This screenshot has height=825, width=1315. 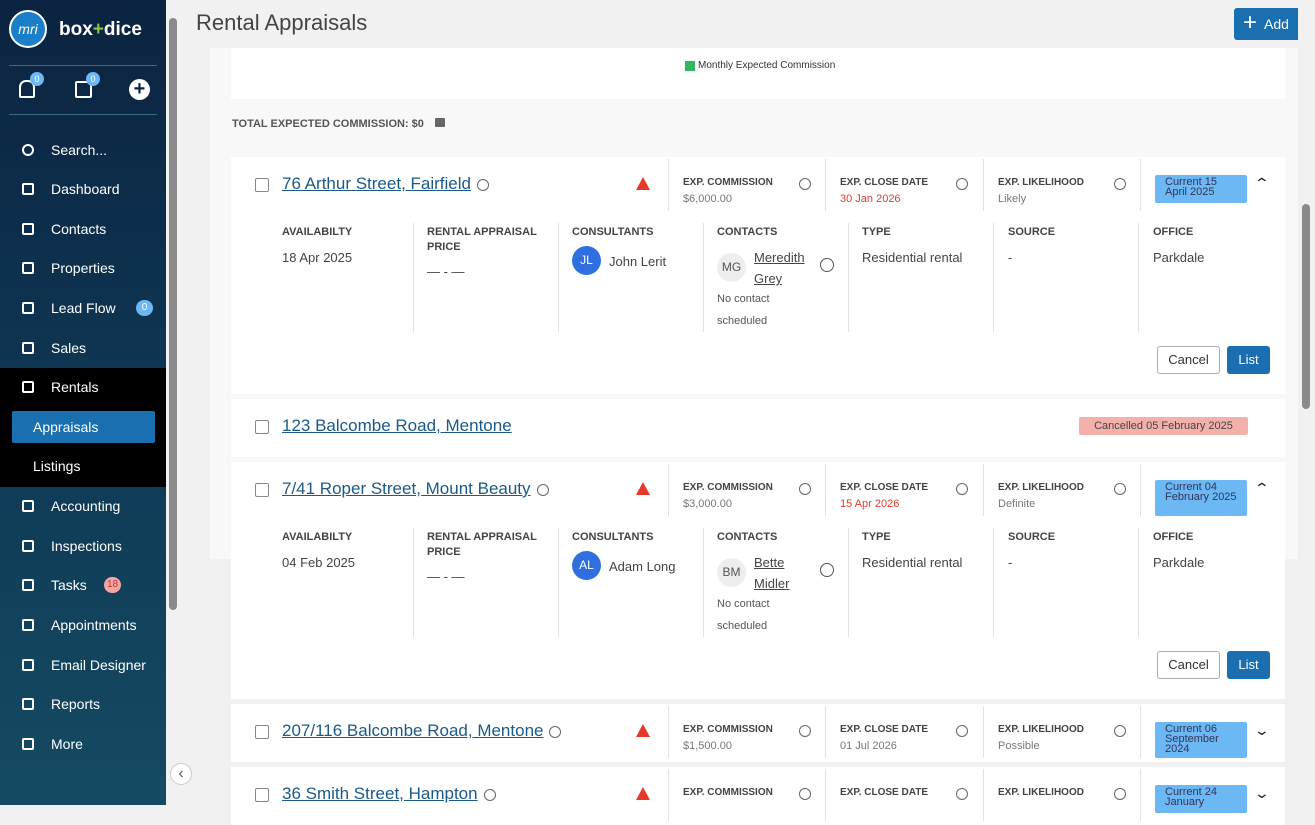 What do you see at coordinates (482, 239) in the screenshot?
I see `detail-label: RENTAL APPRAISAL PRICE` at bounding box center [482, 239].